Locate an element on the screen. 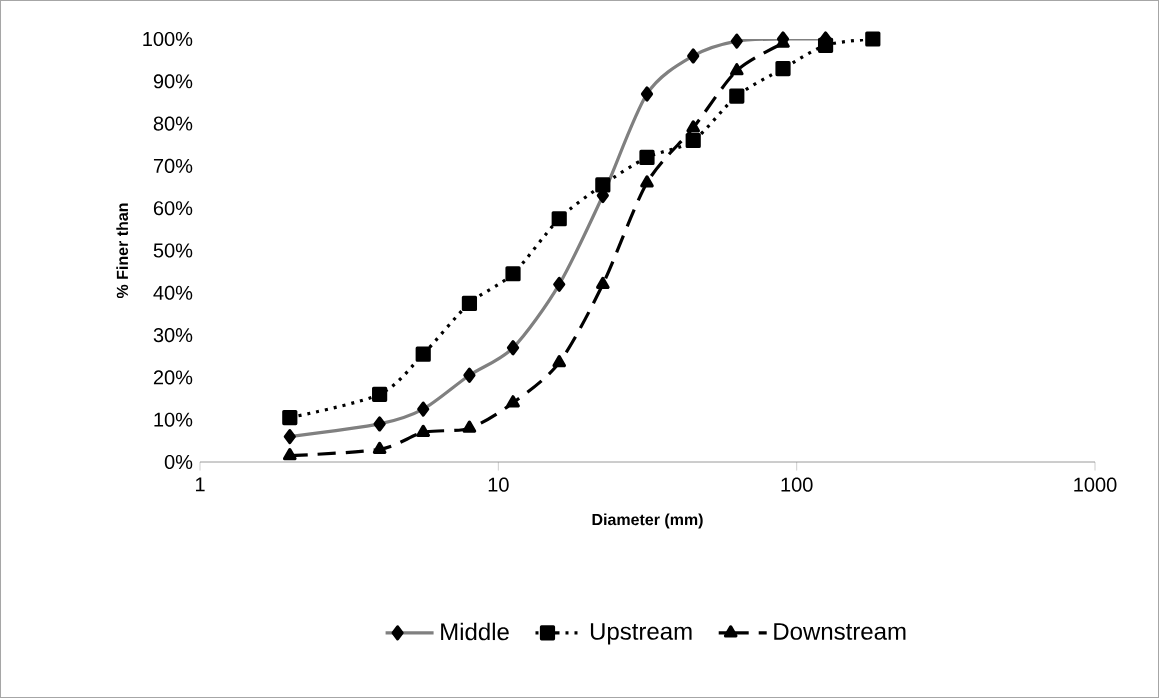 This screenshot has height=698, width=1159. y-tick-label: 40% is located at coordinates (173, 292).